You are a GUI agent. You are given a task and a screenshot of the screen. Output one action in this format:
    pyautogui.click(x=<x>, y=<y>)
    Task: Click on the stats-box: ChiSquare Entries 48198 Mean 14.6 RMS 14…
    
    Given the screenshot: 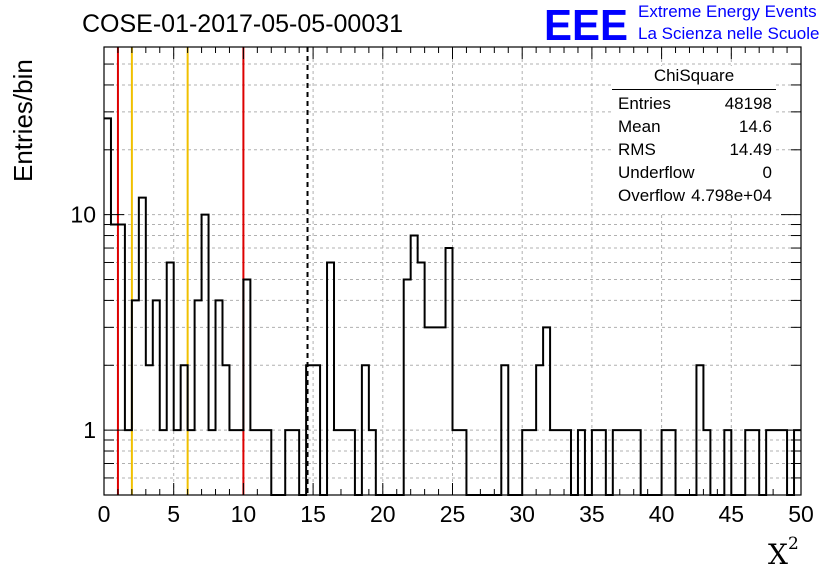 What is the action you would take?
    pyautogui.click(x=694, y=139)
    